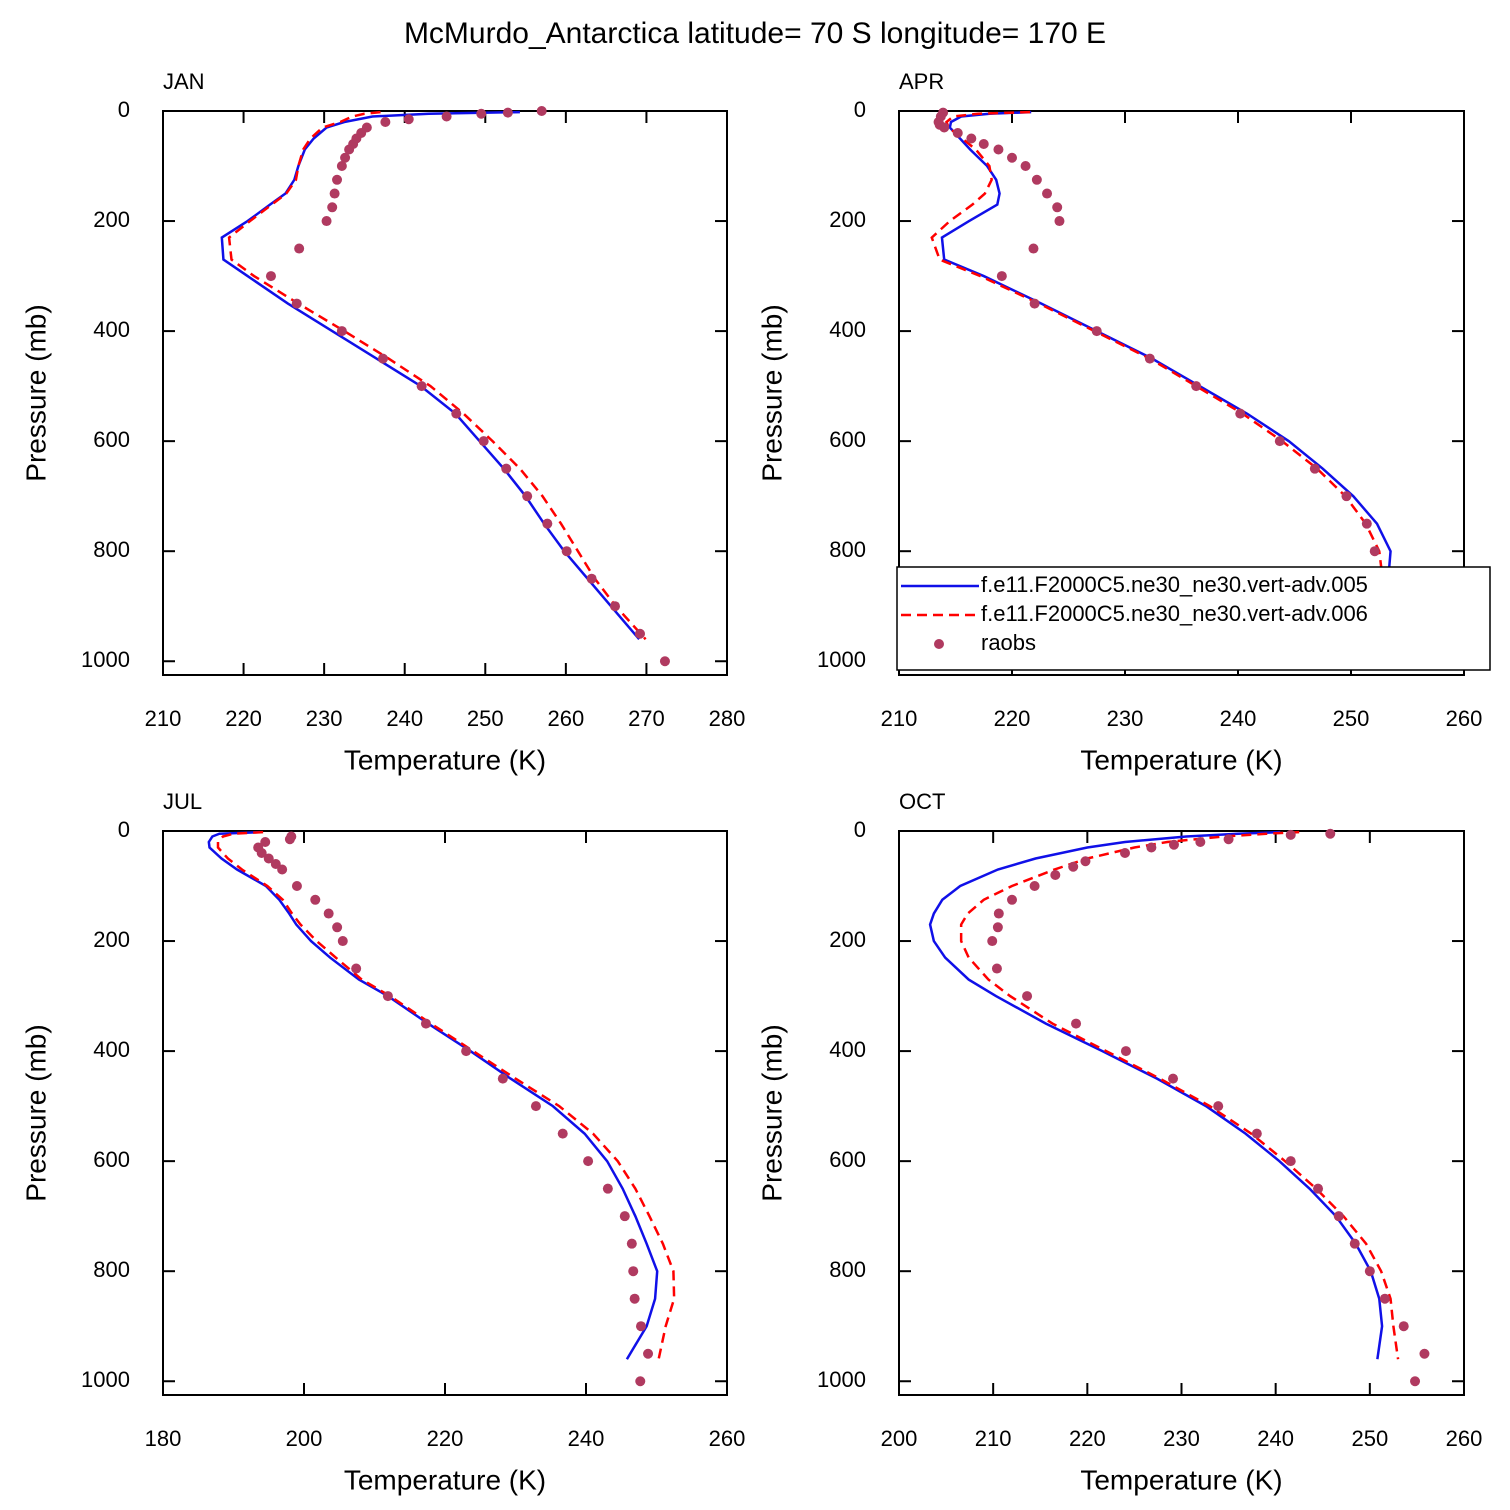 The image size is (1510, 1510). What do you see at coordinates (1351, 718) in the screenshot?
I see `x-tick-label: 250` at bounding box center [1351, 718].